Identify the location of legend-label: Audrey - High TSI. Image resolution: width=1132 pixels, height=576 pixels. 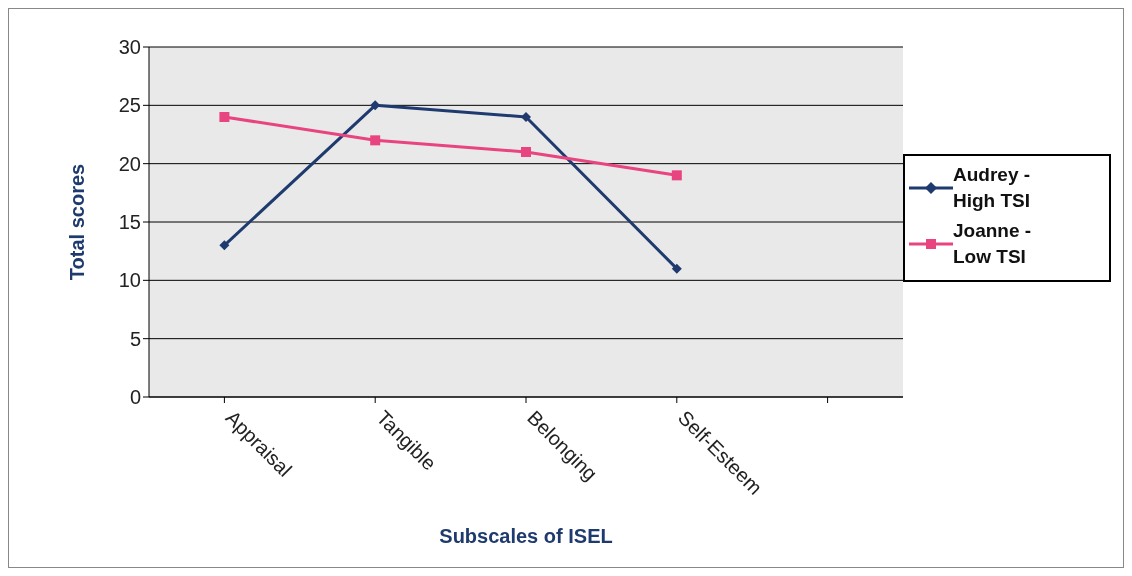
(992, 188).